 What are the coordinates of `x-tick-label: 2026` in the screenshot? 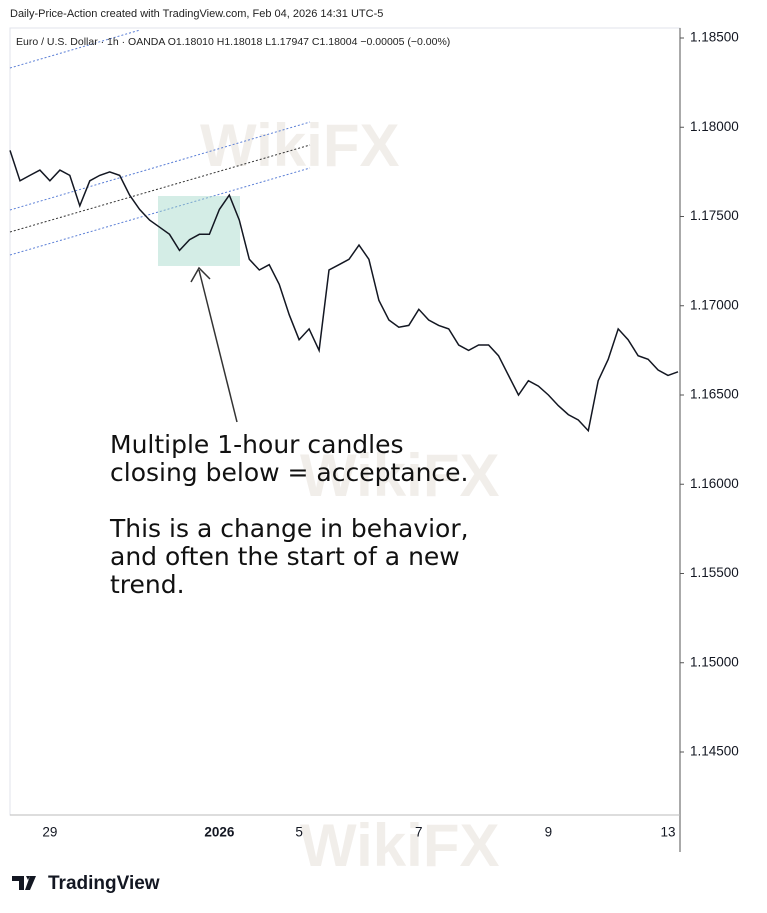 It's located at (219, 832).